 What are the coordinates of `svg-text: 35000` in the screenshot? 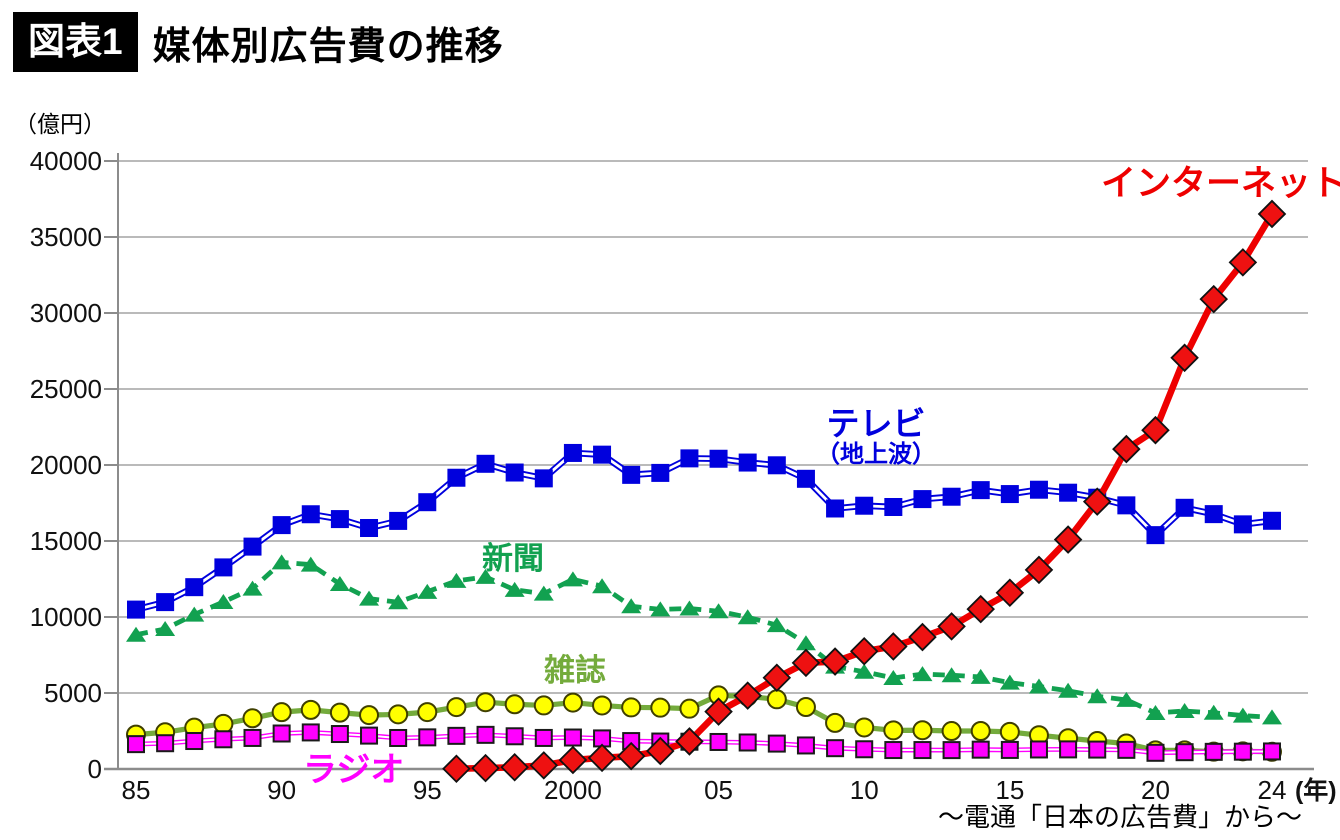 It's located at (66, 237).